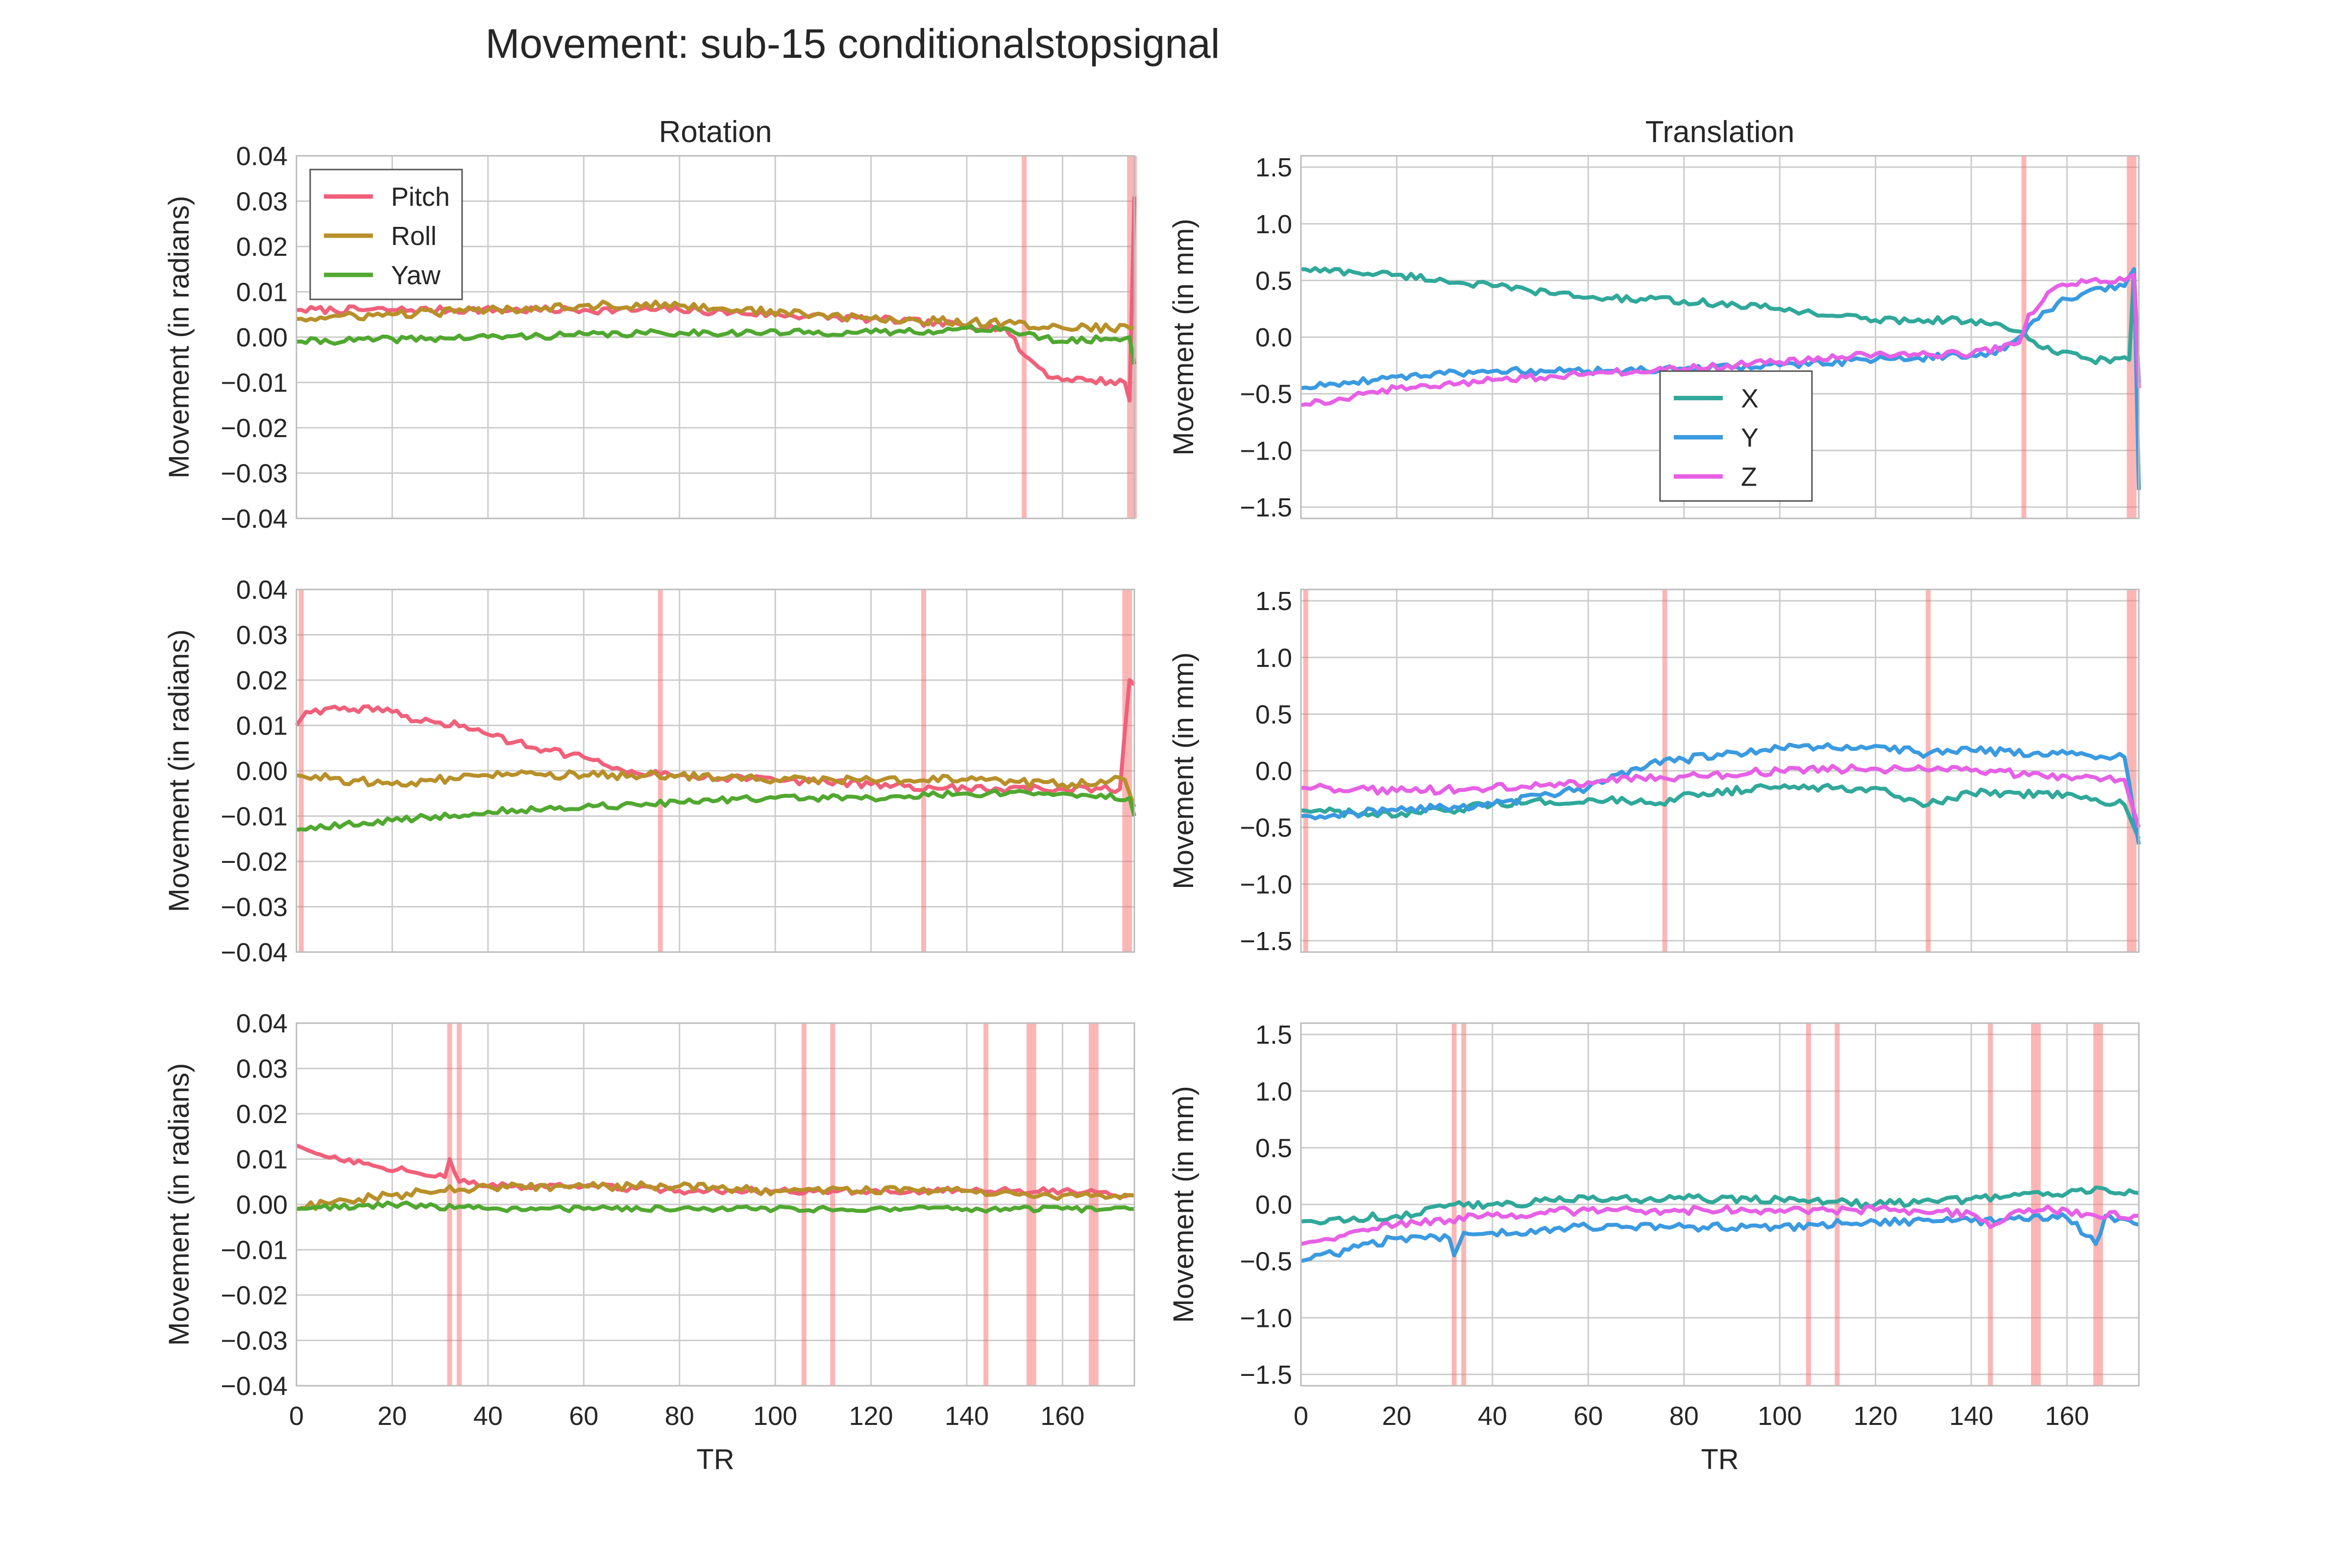  I want to click on y-tick-label: −1.5, so click(1266, 941).